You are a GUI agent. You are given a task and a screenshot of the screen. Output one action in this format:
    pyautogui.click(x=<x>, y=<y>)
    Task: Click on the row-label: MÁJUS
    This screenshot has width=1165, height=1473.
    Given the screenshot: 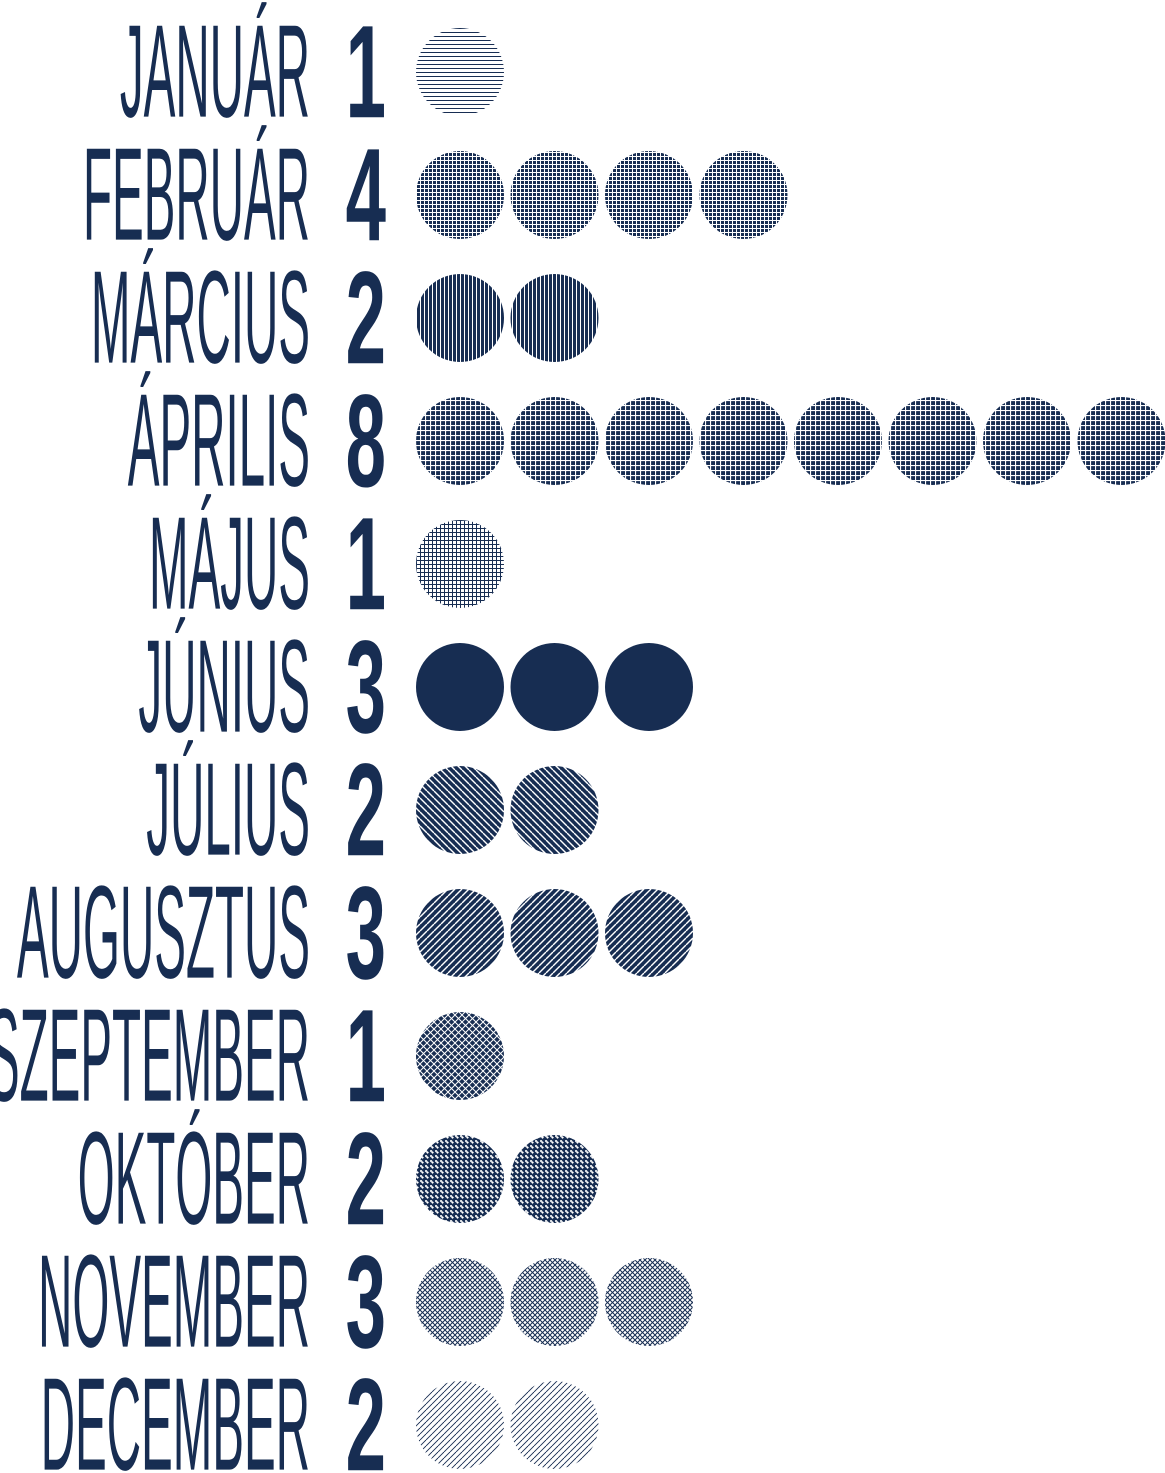 What is the action you would take?
    pyautogui.click(x=229, y=564)
    